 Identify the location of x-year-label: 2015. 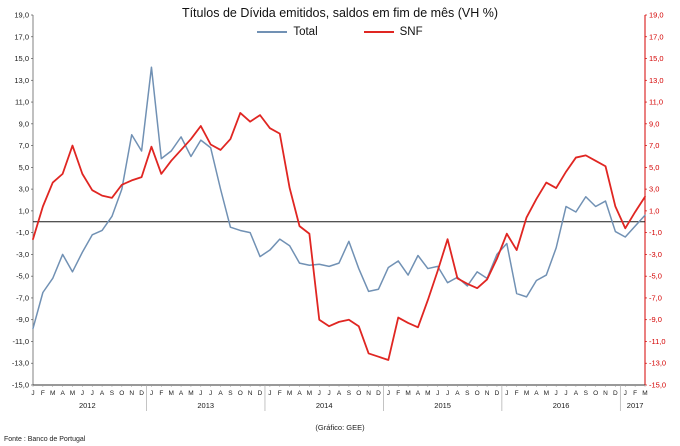
(442, 405).